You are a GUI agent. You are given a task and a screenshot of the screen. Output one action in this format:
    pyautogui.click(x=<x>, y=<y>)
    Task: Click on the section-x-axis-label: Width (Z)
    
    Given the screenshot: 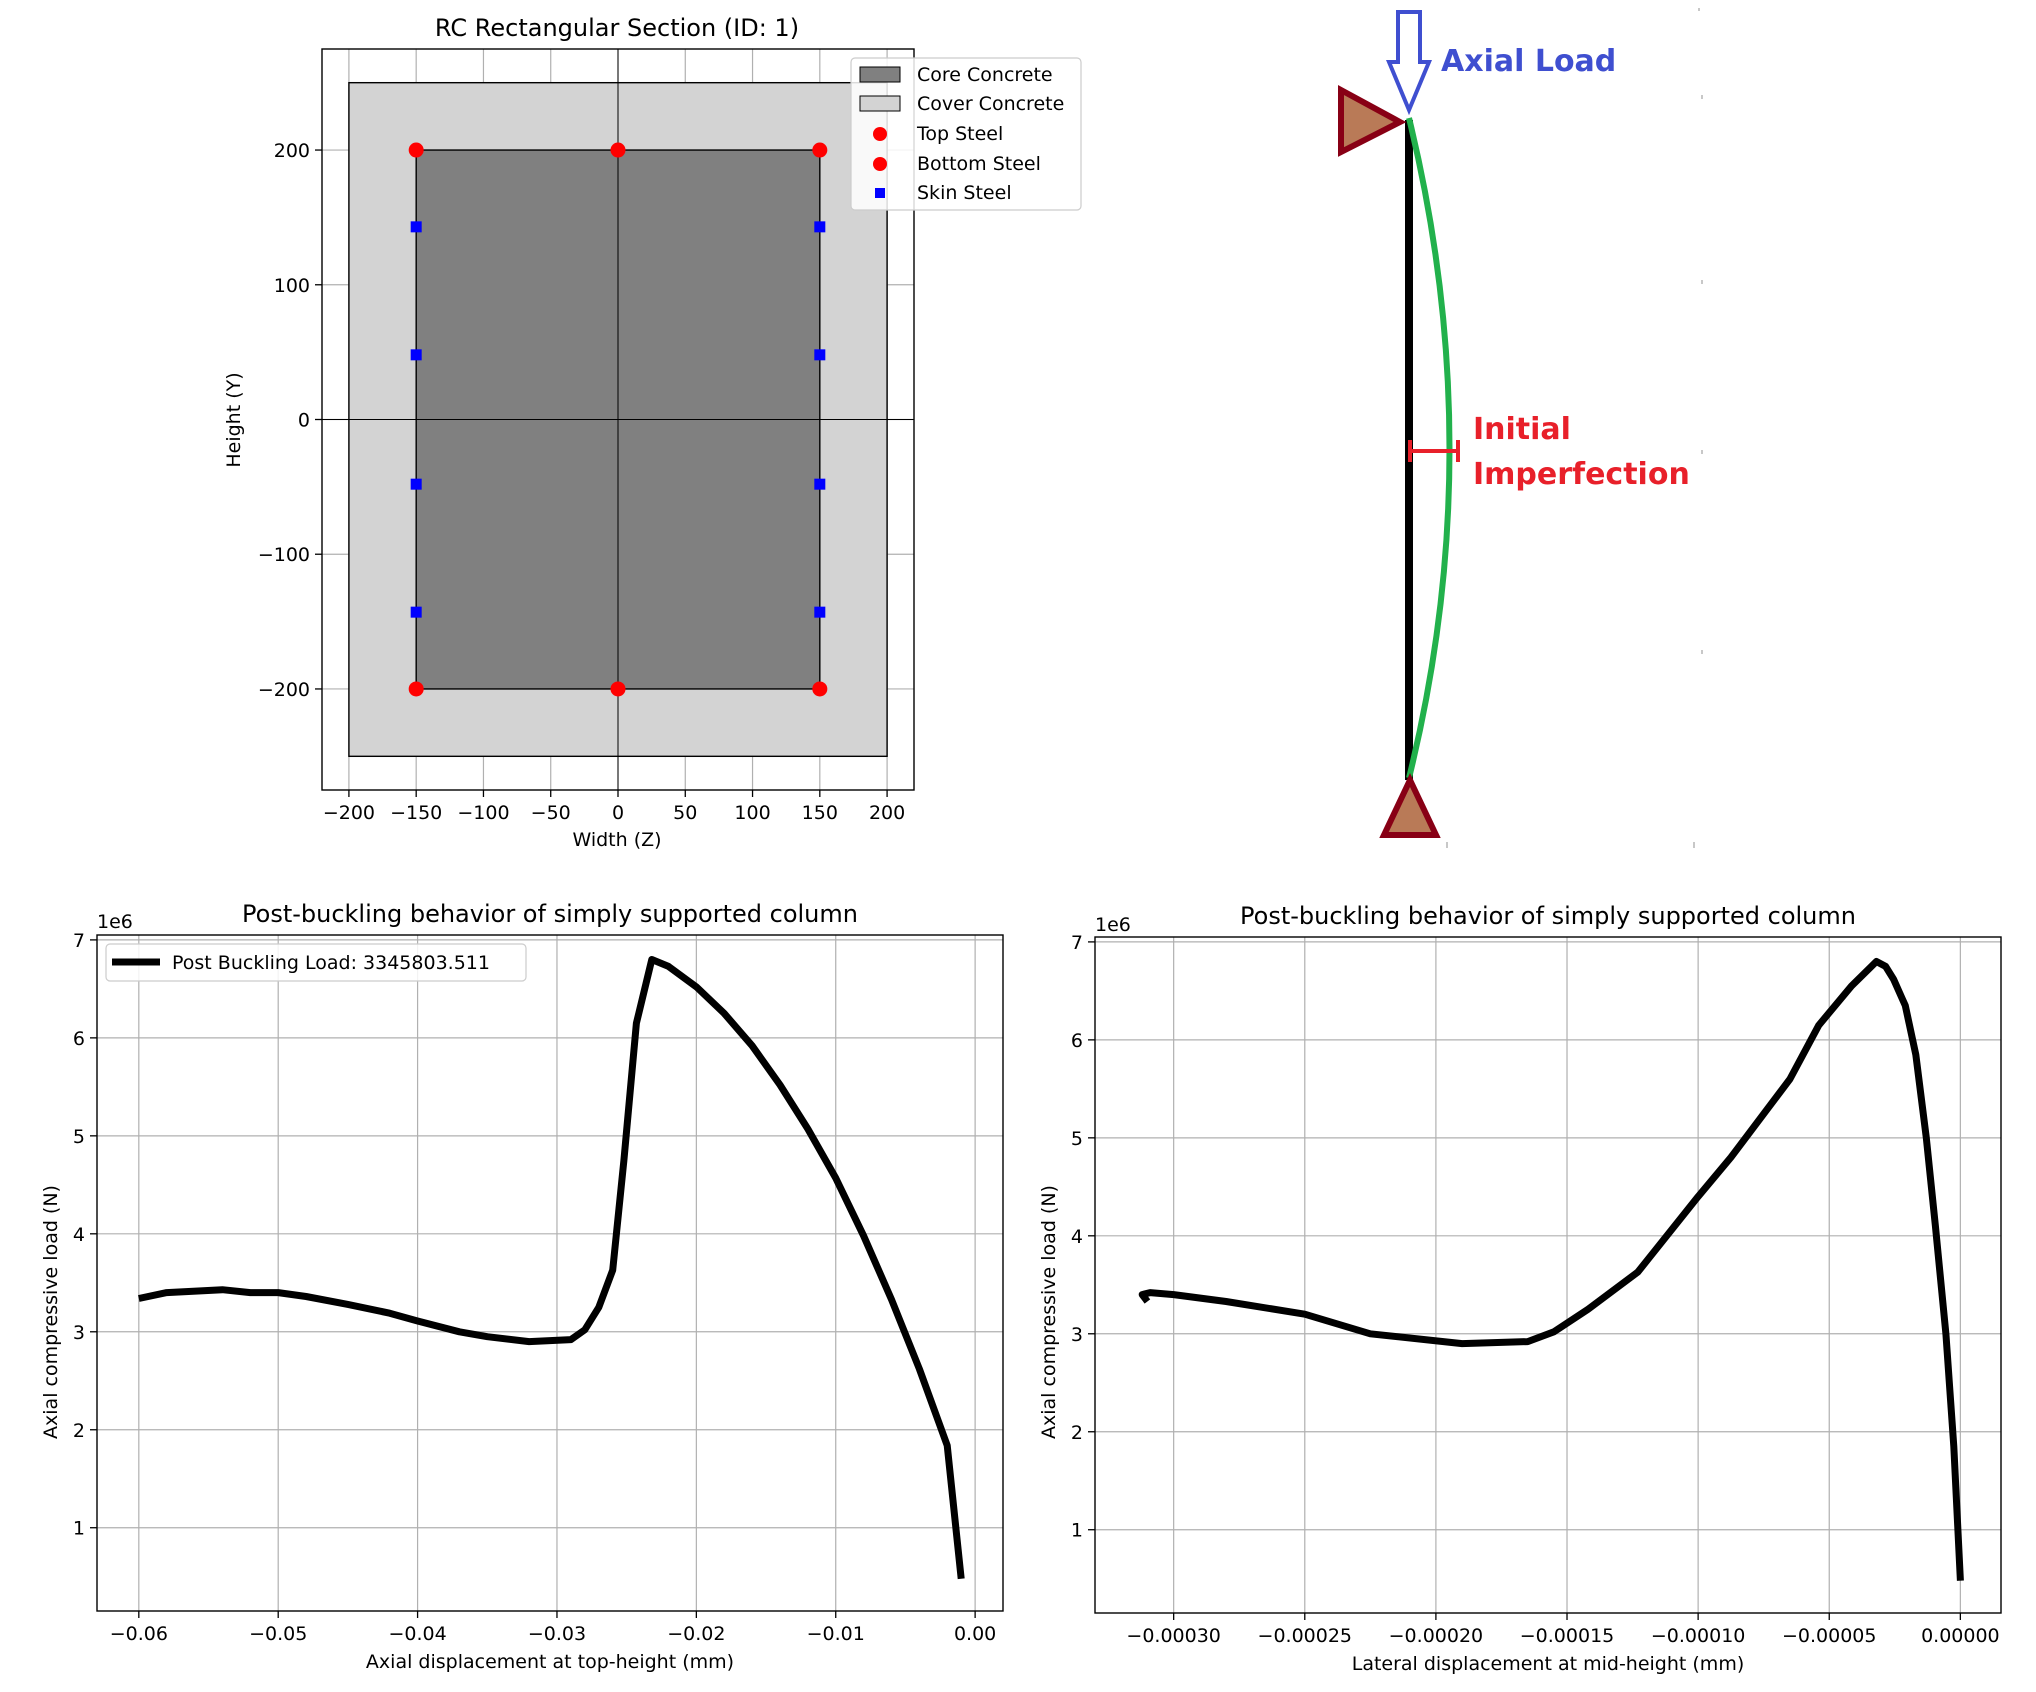 What is the action you would take?
    pyautogui.click(x=616, y=840)
    